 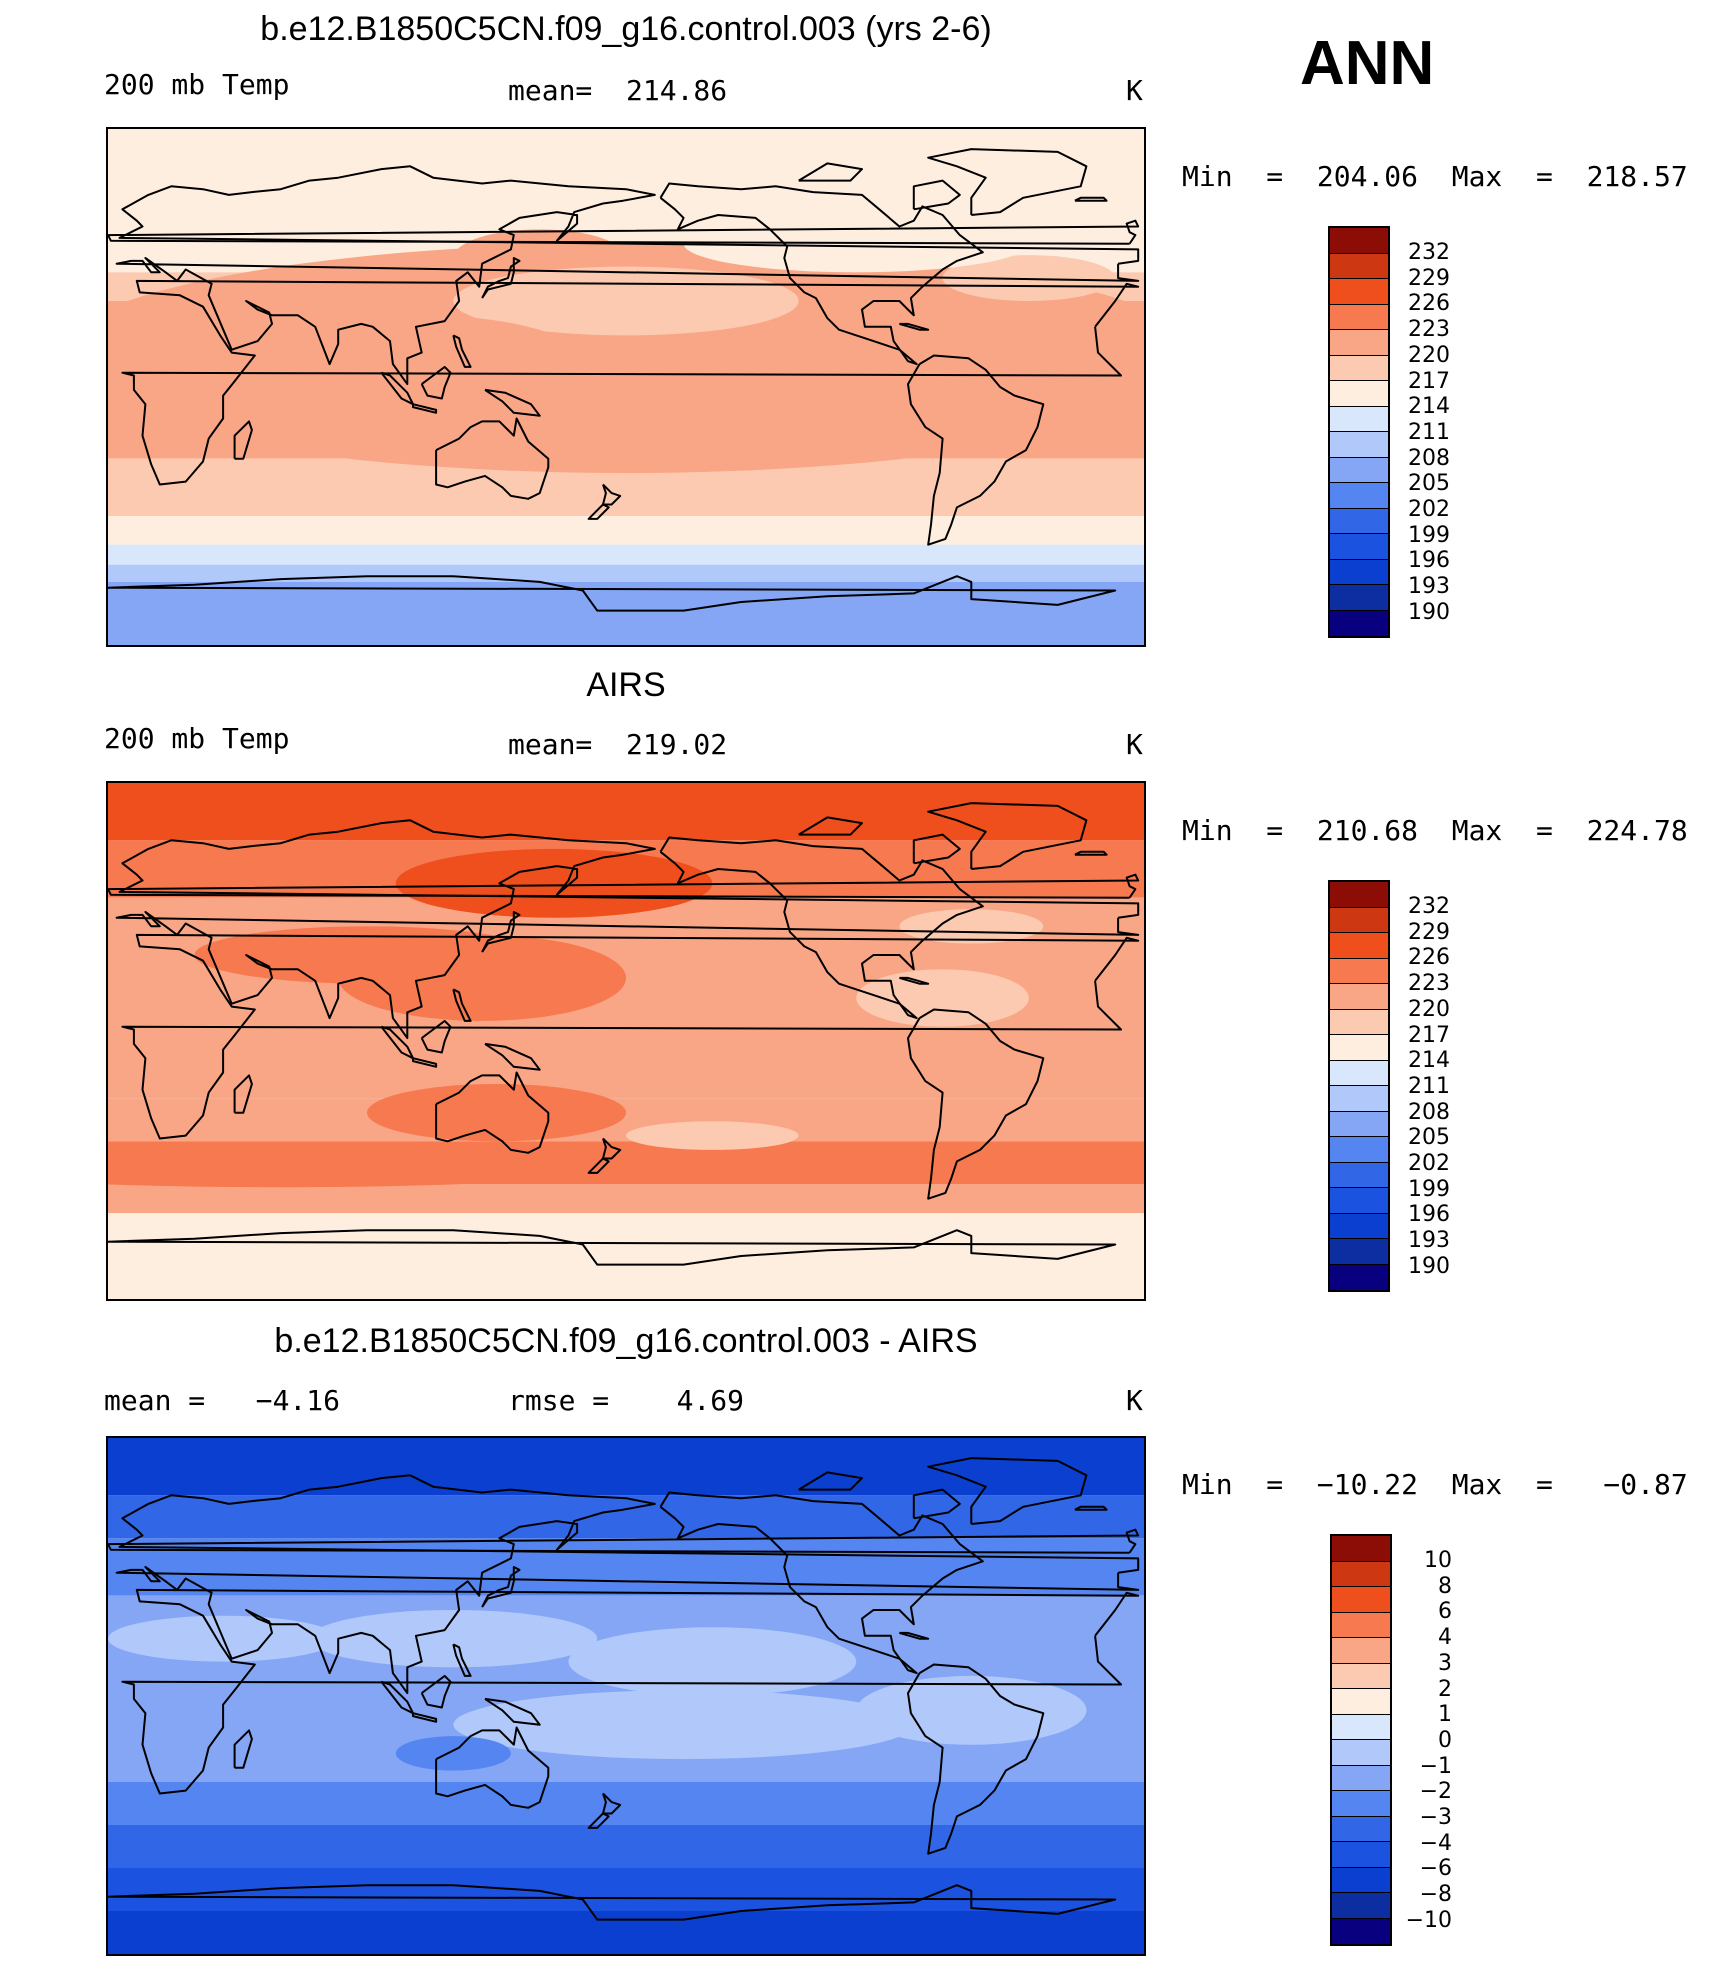 What do you see at coordinates (1367, 63) in the screenshot?
I see `season-label: ANN` at bounding box center [1367, 63].